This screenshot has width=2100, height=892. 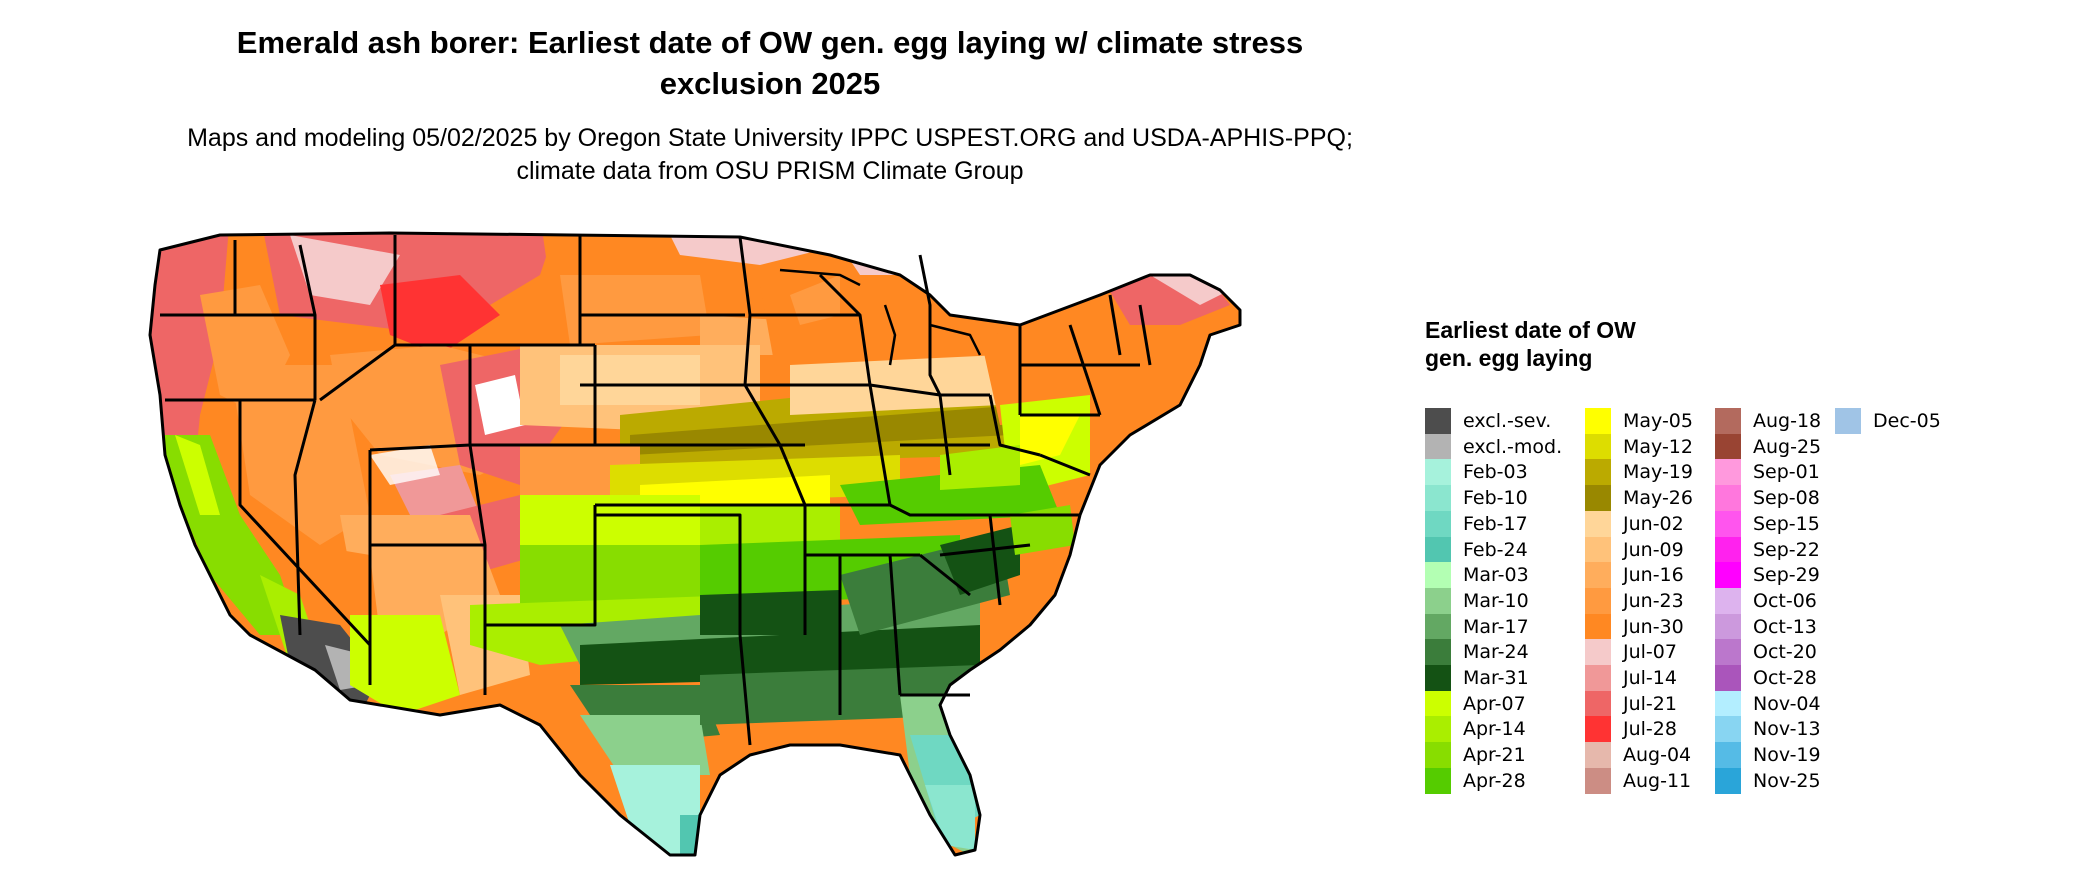 What do you see at coordinates (1787, 703) in the screenshot?
I see `legend-label: Nov-04` at bounding box center [1787, 703].